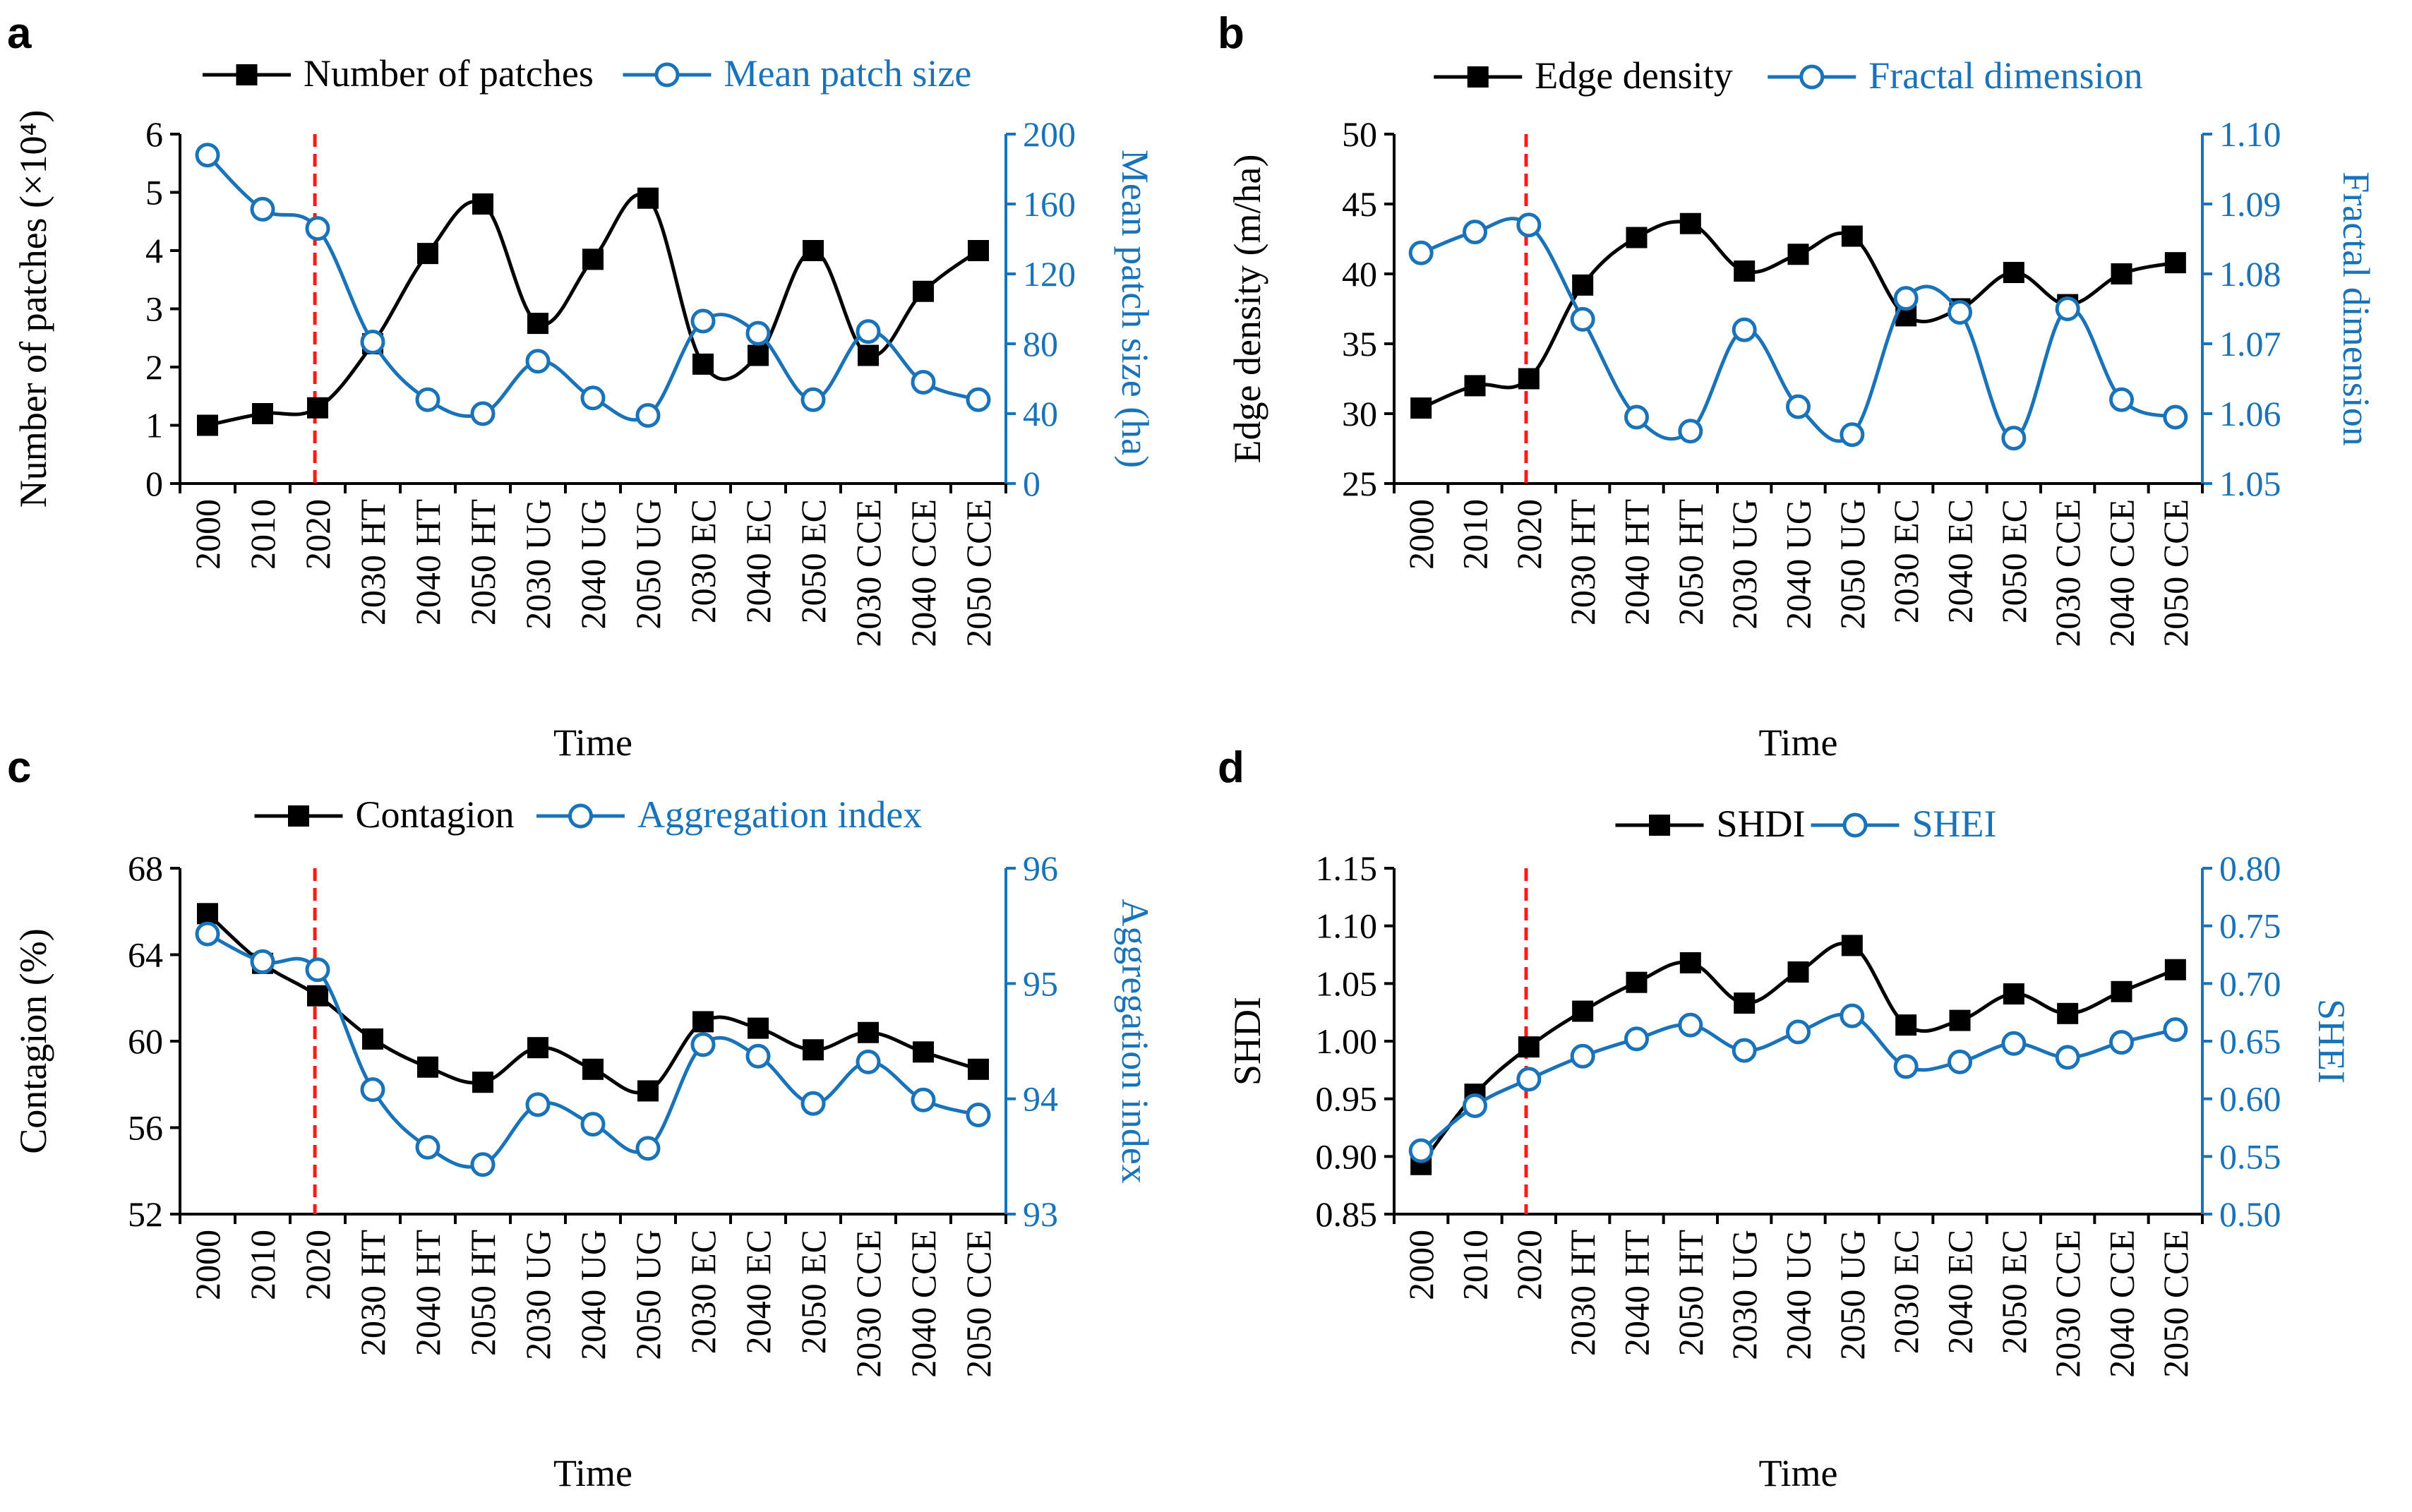 This screenshot has width=2412, height=1512. What do you see at coordinates (1041, 1099) in the screenshot?
I see `right-tick-label: 94` at bounding box center [1041, 1099].